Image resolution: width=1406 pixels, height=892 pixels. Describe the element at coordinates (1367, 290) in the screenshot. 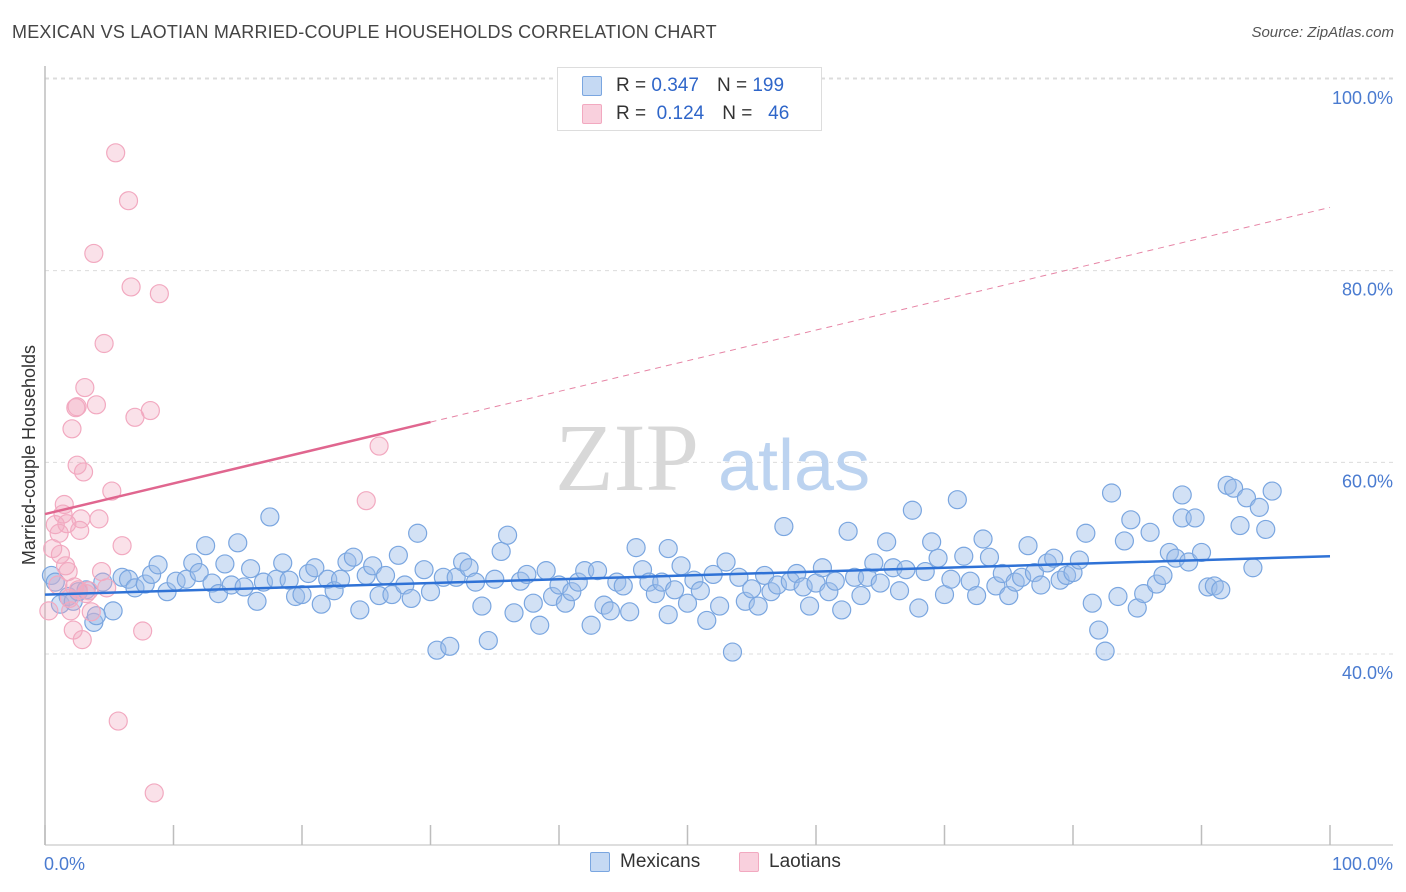

I see `y-tick-label: 80.0%` at that location.